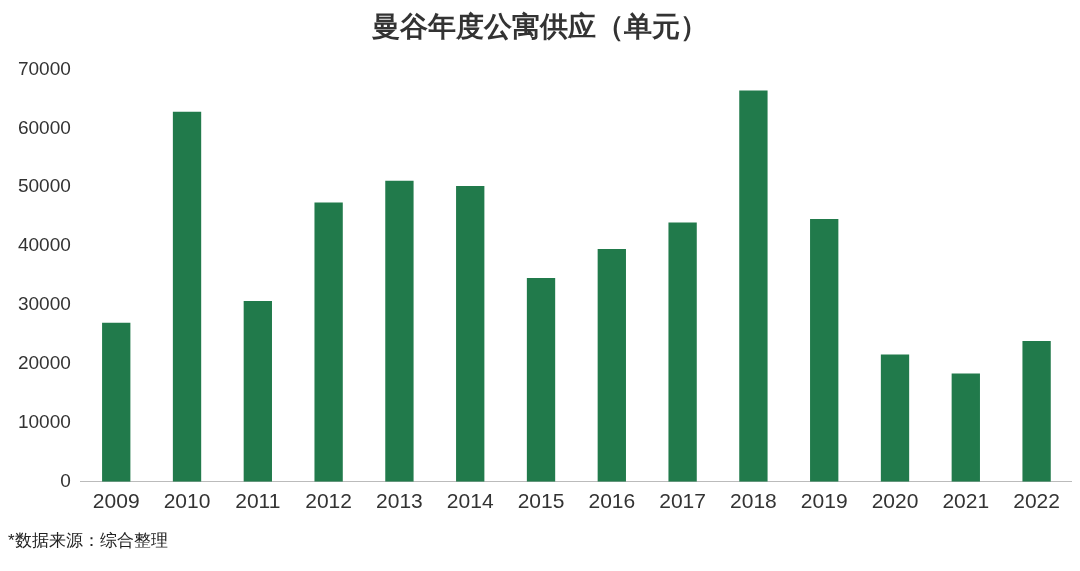  Describe the element at coordinates (1036, 501) in the screenshot. I see `x-tick-label: 2022` at that location.